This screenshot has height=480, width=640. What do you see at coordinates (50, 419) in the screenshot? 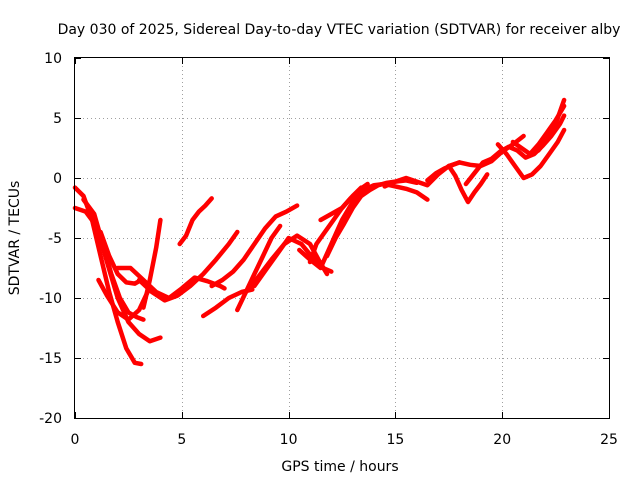
I see `y-tick-label: -20` at bounding box center [50, 419].